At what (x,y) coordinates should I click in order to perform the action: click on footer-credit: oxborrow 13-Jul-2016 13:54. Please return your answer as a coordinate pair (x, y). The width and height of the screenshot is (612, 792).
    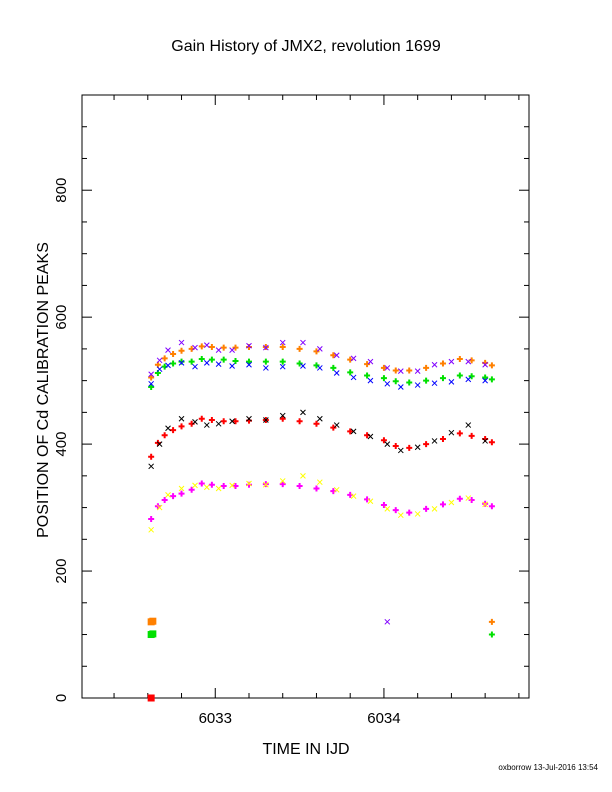
    Looking at the image, I should click on (548, 767).